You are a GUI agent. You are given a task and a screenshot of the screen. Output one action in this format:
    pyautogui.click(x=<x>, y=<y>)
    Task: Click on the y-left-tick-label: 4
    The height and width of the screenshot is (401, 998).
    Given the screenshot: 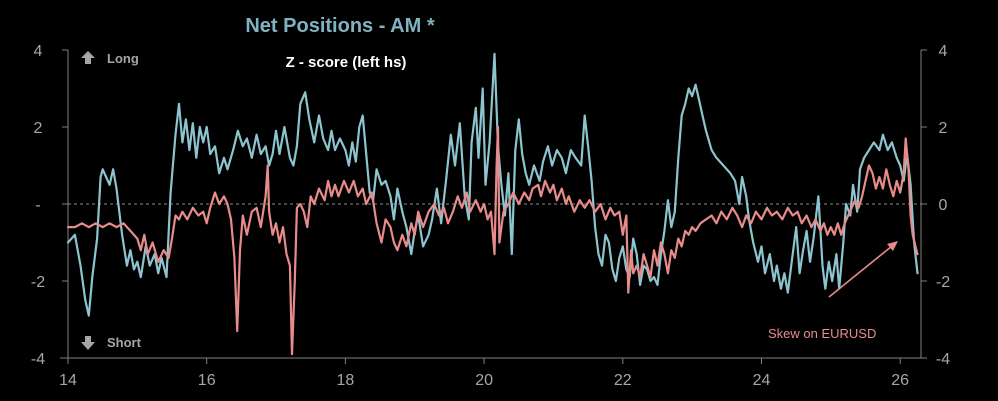 What is the action you would take?
    pyautogui.click(x=38, y=51)
    